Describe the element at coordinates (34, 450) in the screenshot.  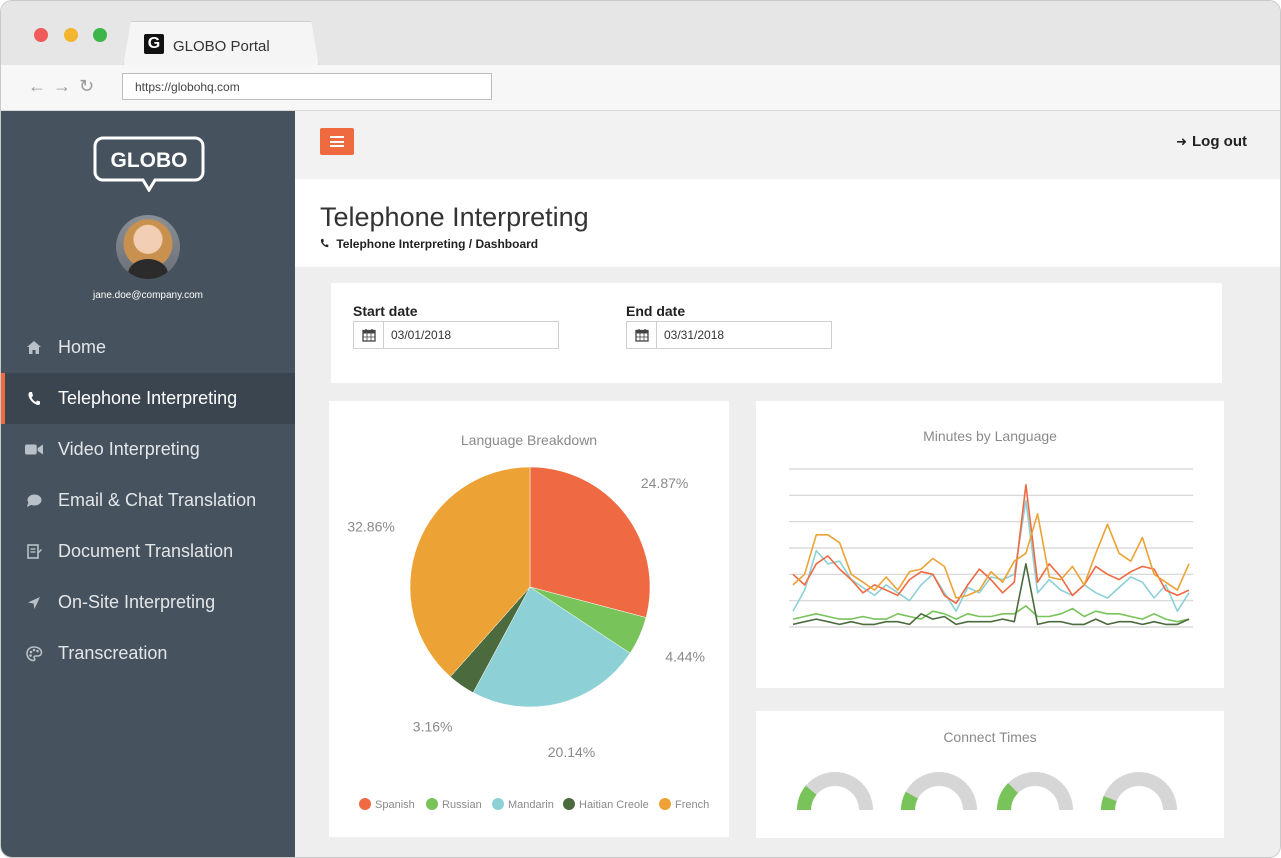
I see `video-camera-icon` at that location.